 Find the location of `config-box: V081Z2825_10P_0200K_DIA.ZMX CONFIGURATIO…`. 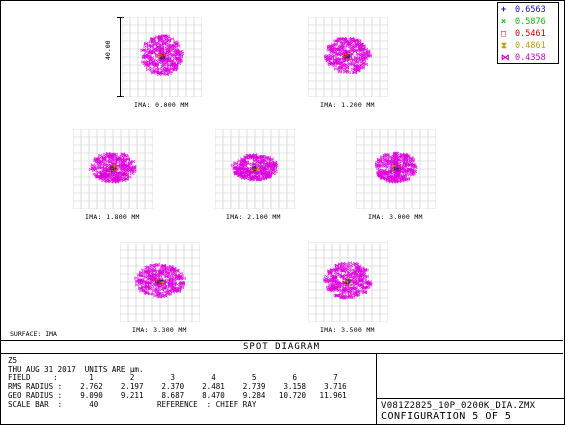

config-box: V081Z2825_10P_0200K_DIA.ZMX CONFIGURATIO… is located at coordinates (470, 388).